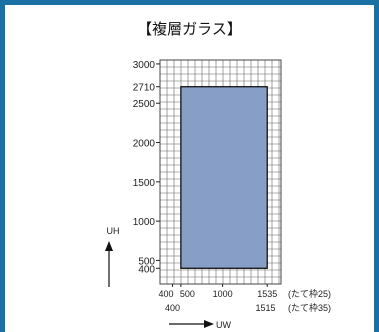  I want to click on y-tick-label: 3000, so click(144, 65).